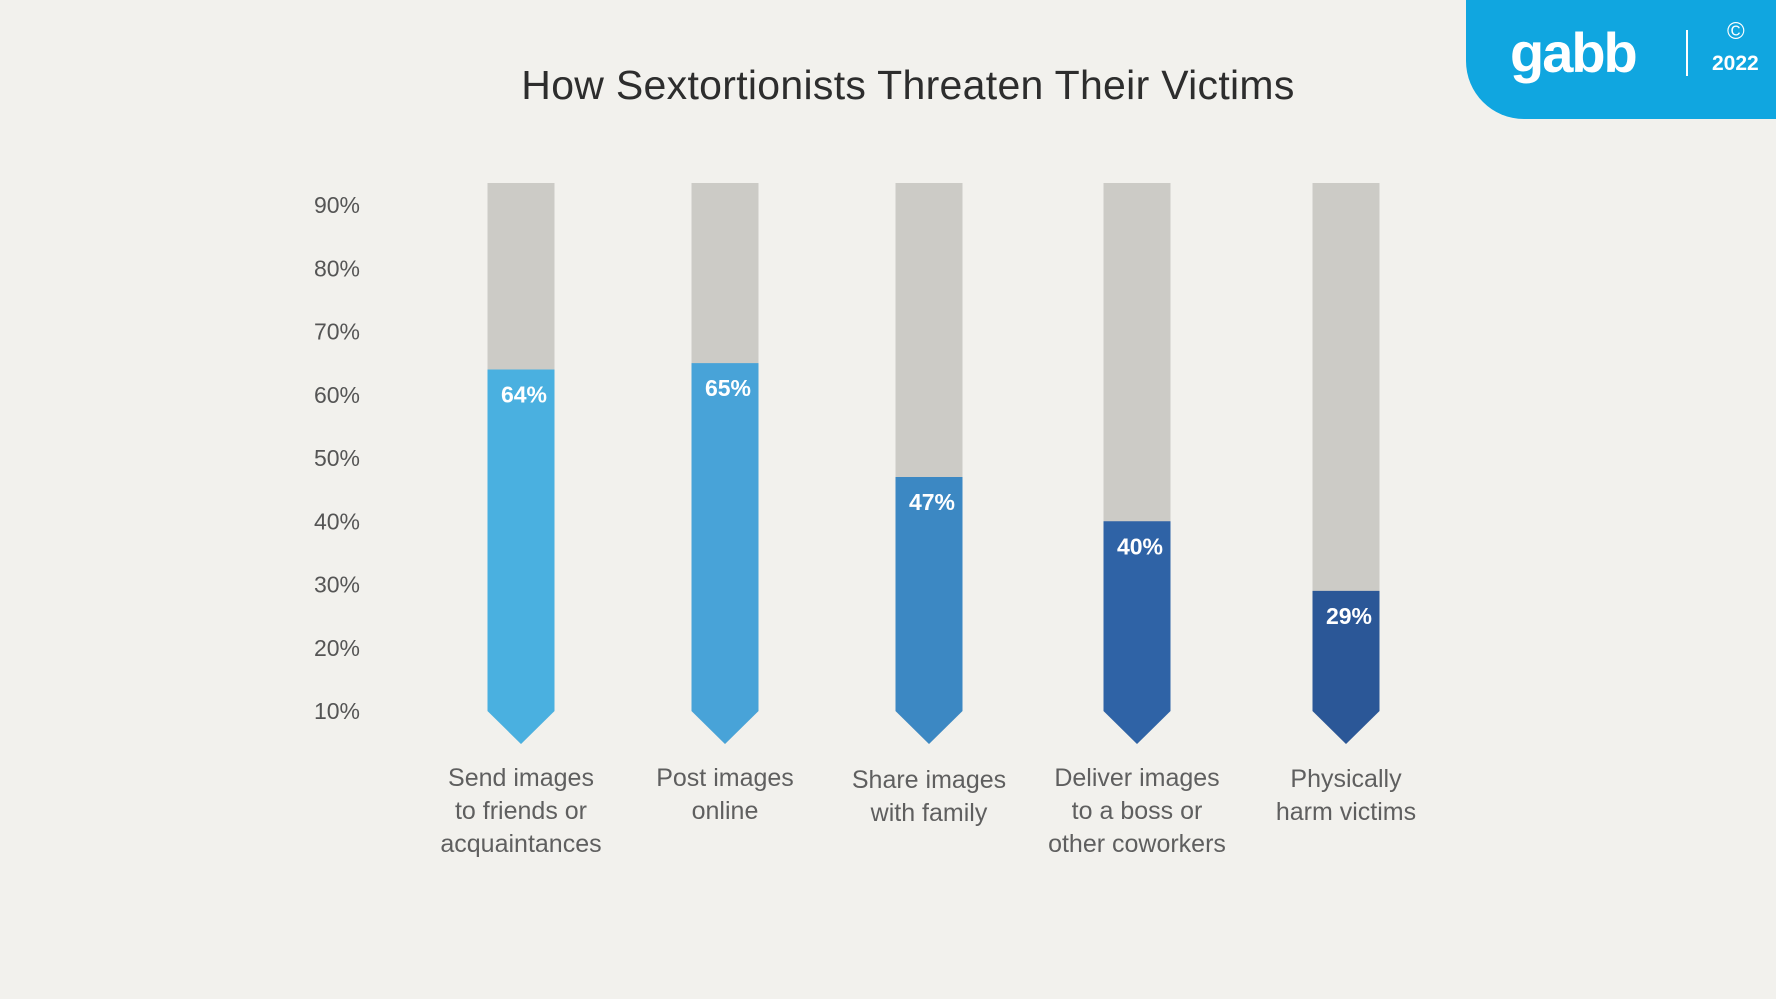 The height and width of the screenshot is (999, 1776). What do you see at coordinates (725, 795) in the screenshot?
I see `category-label: Post images online` at bounding box center [725, 795].